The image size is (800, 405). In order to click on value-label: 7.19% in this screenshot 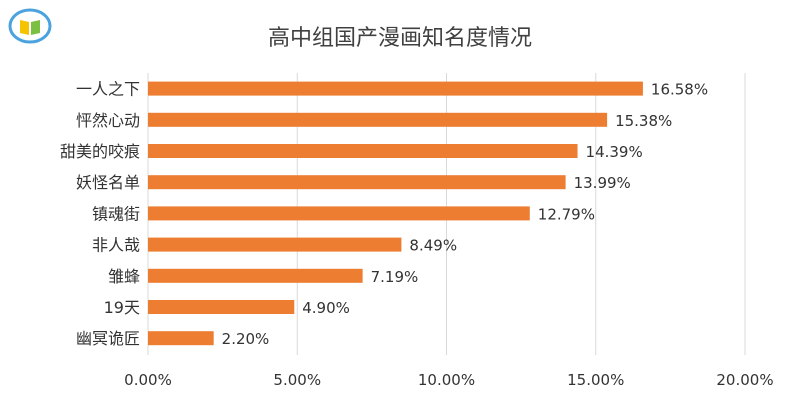, I will do `click(395, 277)`.